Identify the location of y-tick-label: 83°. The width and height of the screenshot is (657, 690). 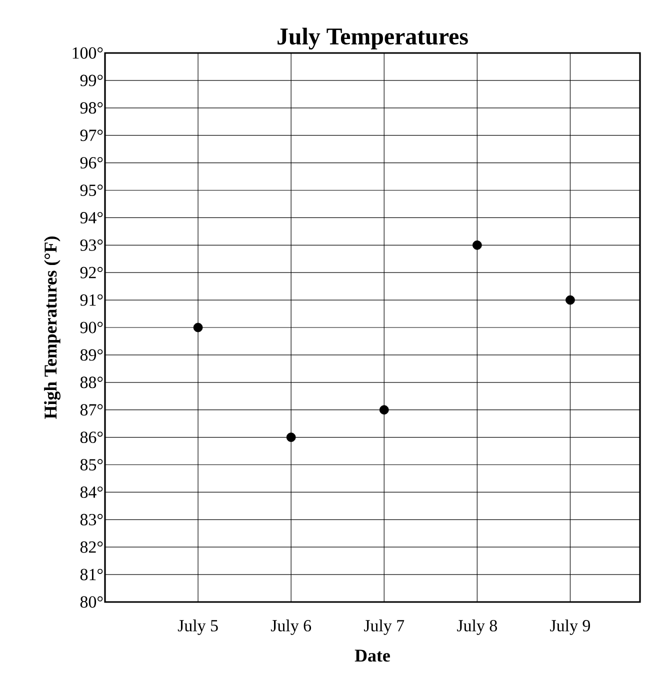
(91, 520).